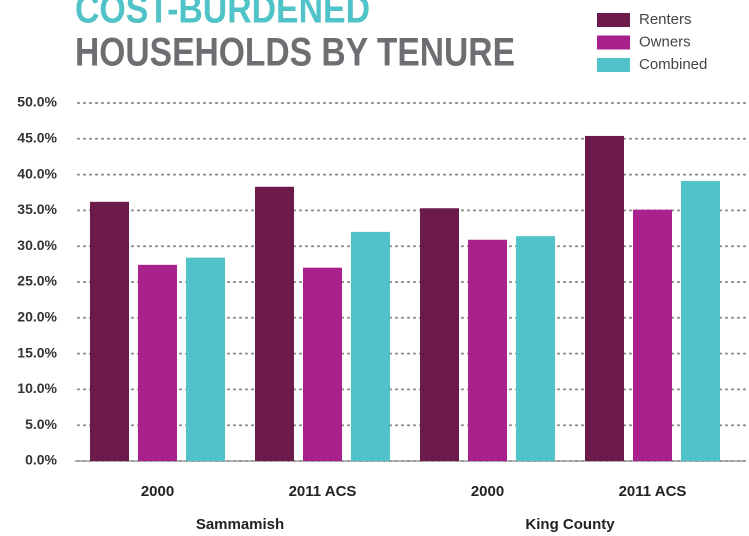 The width and height of the screenshot is (749, 536). Describe the element at coordinates (673, 64) in the screenshot. I see `legend-label: Combined` at that location.